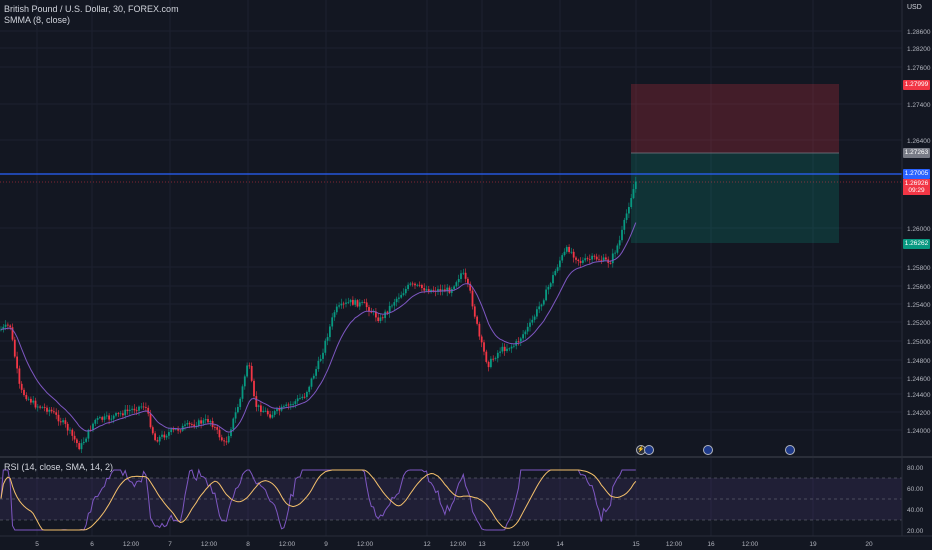  What do you see at coordinates (711, 544) in the screenshot?
I see `time-tick: 16` at bounding box center [711, 544].